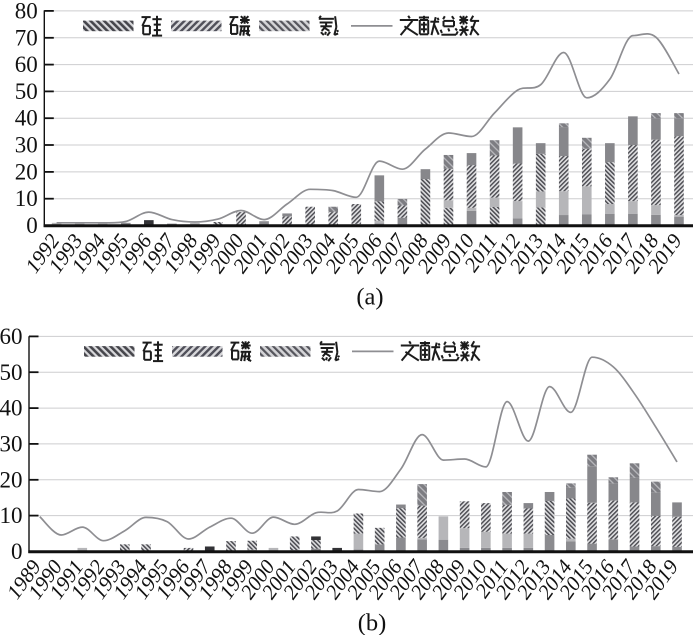 The height and width of the screenshot is (635, 693). Describe the element at coordinates (26, 37) in the screenshot. I see `svg-text: 70` at that location.